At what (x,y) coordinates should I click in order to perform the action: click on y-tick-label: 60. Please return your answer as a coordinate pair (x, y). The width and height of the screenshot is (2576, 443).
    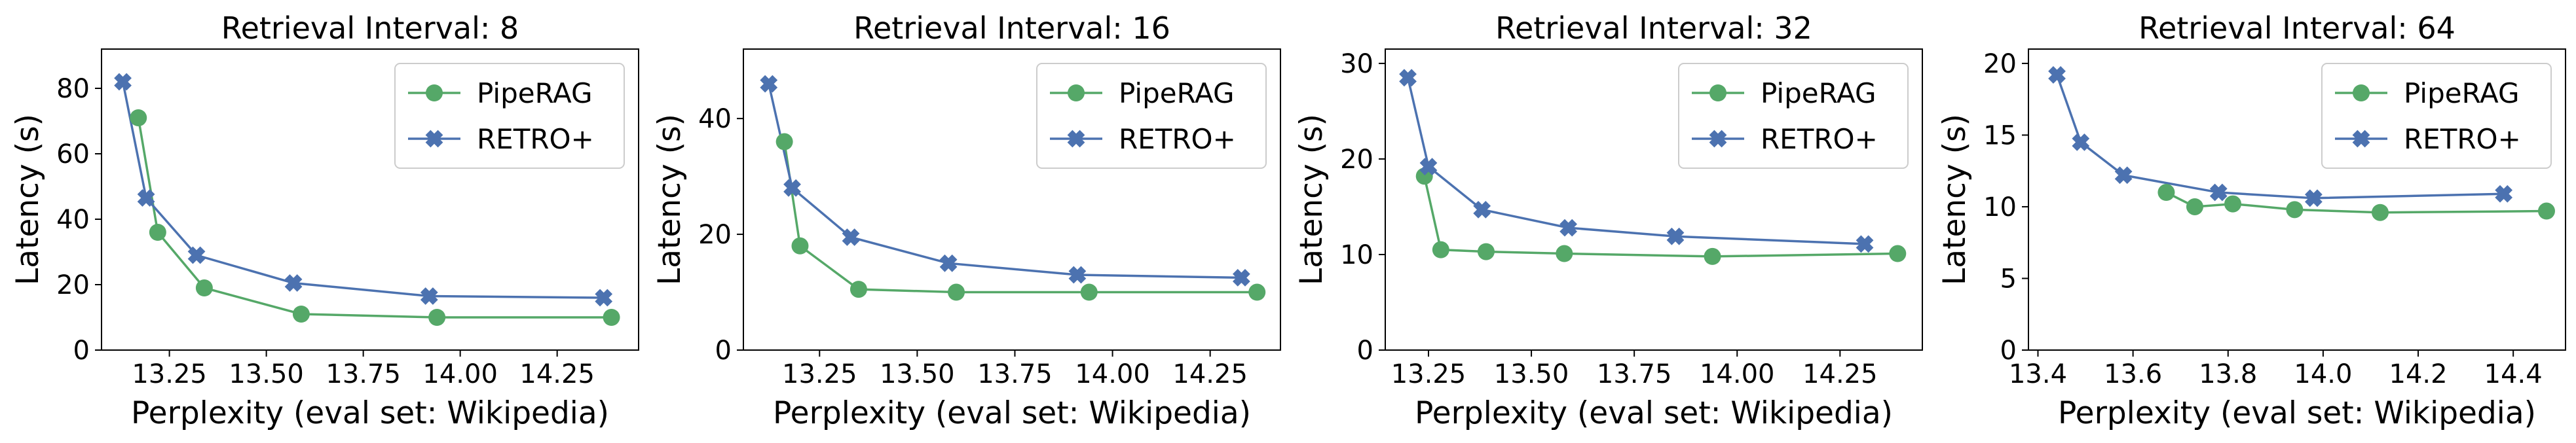
    Looking at the image, I should click on (73, 154).